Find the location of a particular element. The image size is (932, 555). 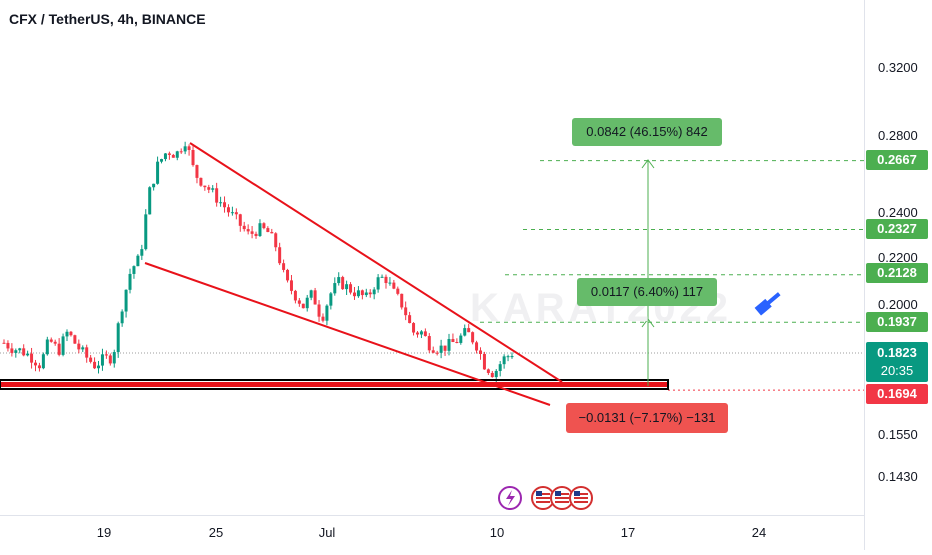

target-low-label: 0.0117 (6.40%) 117 is located at coordinates (647, 292).